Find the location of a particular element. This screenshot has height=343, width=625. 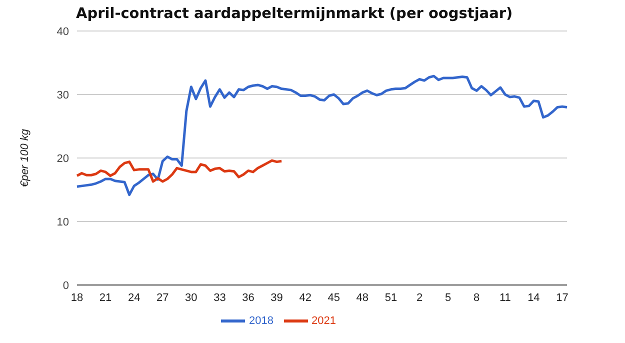

chart-title: April-contract aardappeltermijnmarkt (per oogstjaar) is located at coordinates (294, 14).